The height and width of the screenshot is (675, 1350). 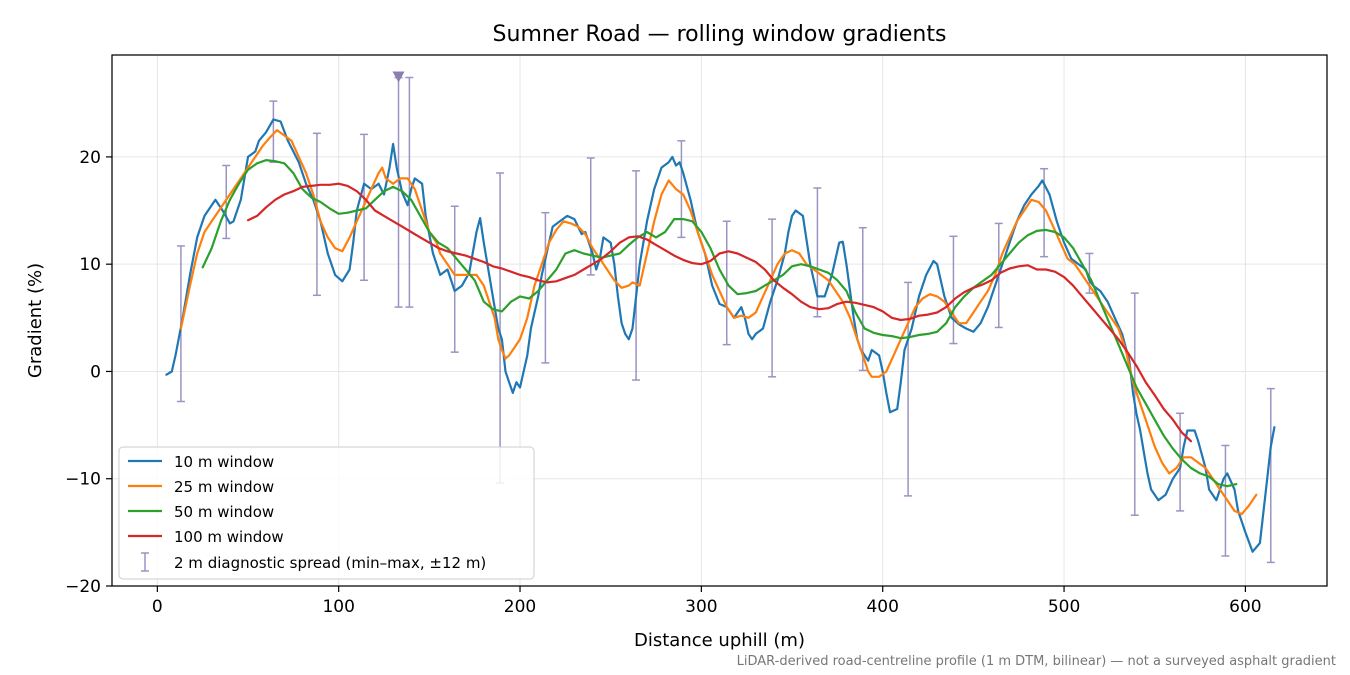 I want to click on legend-box, so click(x=326, y=513).